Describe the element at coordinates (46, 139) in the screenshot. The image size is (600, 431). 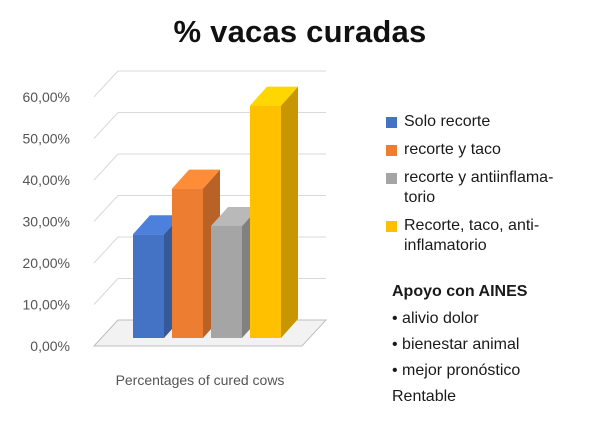
I see `y-tick-label: 50,00%` at that location.